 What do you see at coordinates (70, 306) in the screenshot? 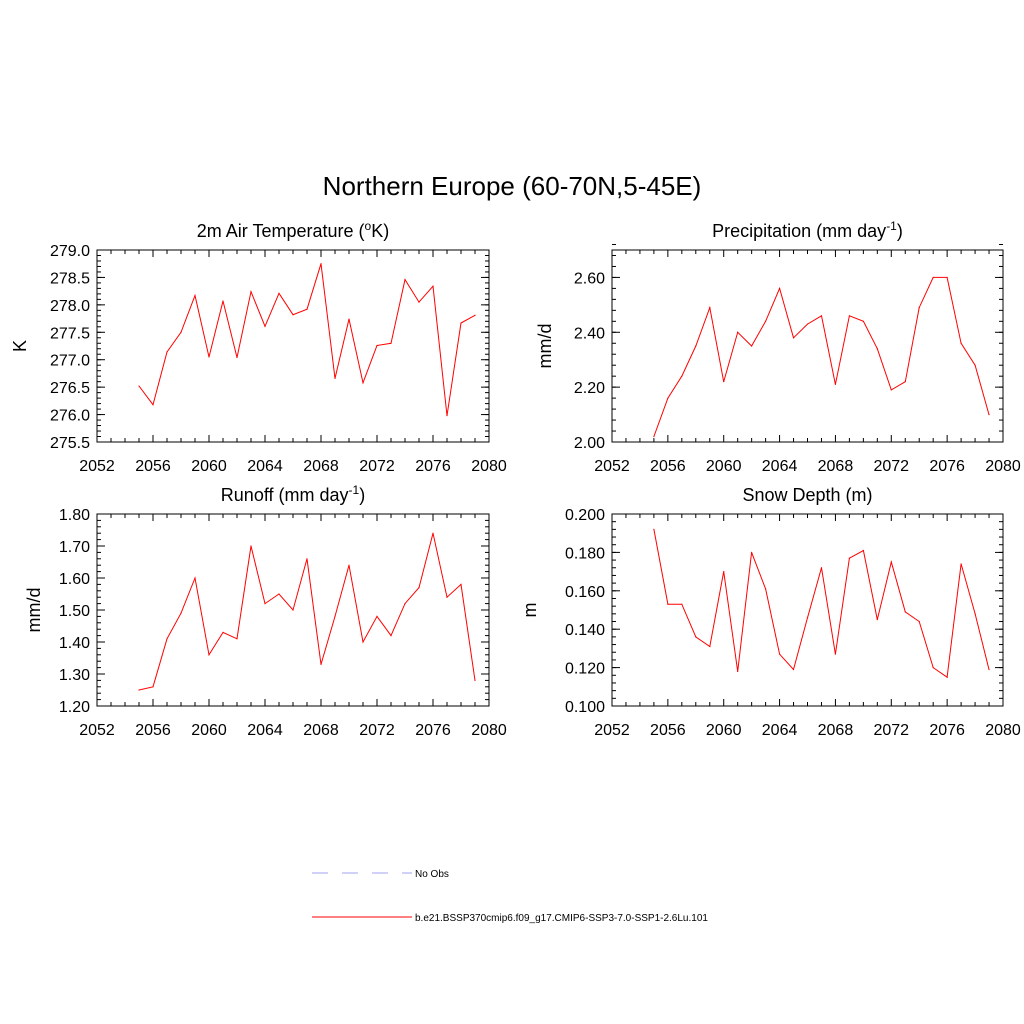
I see `y-tick-label: 278.0` at bounding box center [70, 306].